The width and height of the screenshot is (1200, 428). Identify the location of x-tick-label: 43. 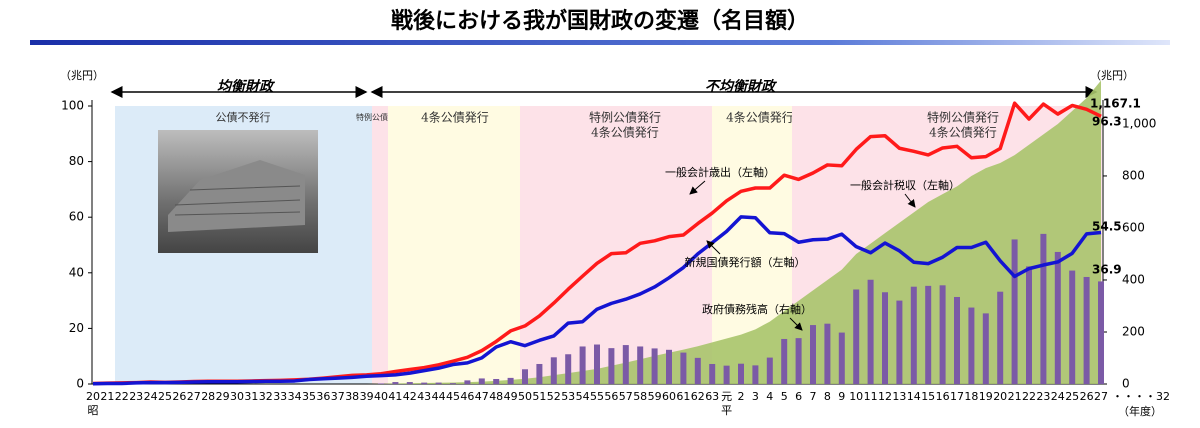
(424, 396).